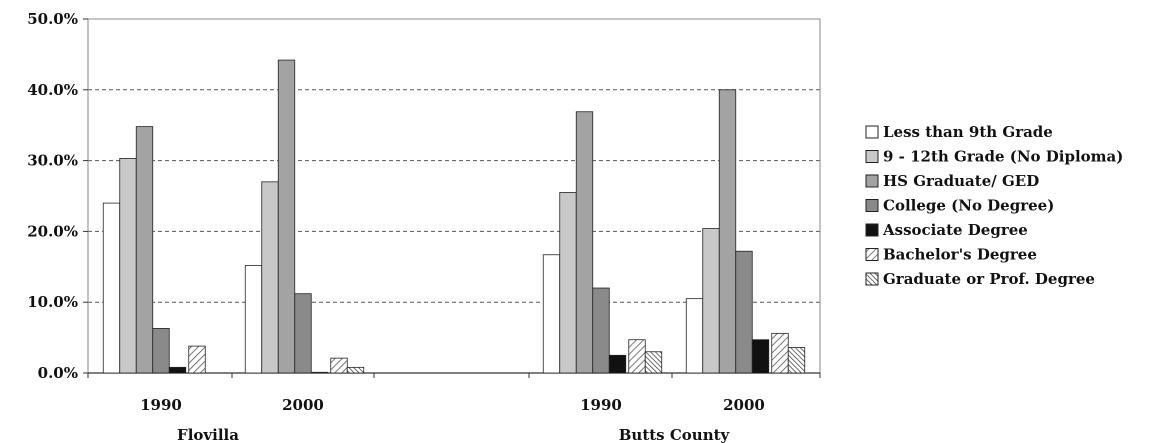 The image size is (1154, 443). Describe the element at coordinates (989, 279) in the screenshot. I see `legend-label: Graduate or Prof. Degree` at that location.